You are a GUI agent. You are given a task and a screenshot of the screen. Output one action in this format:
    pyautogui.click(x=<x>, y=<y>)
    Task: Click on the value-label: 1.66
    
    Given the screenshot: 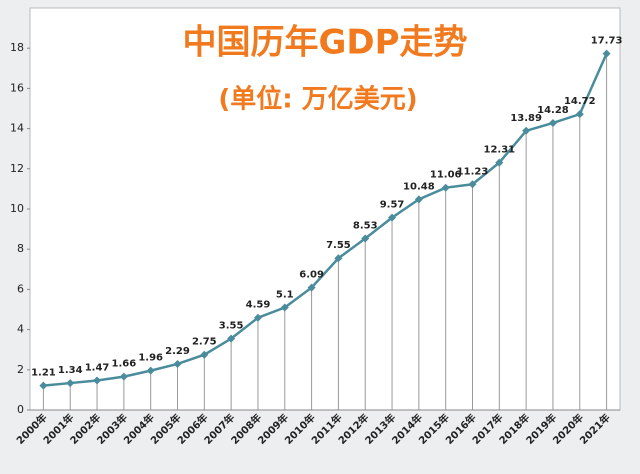 What is the action you would take?
    pyautogui.click(x=124, y=364)
    